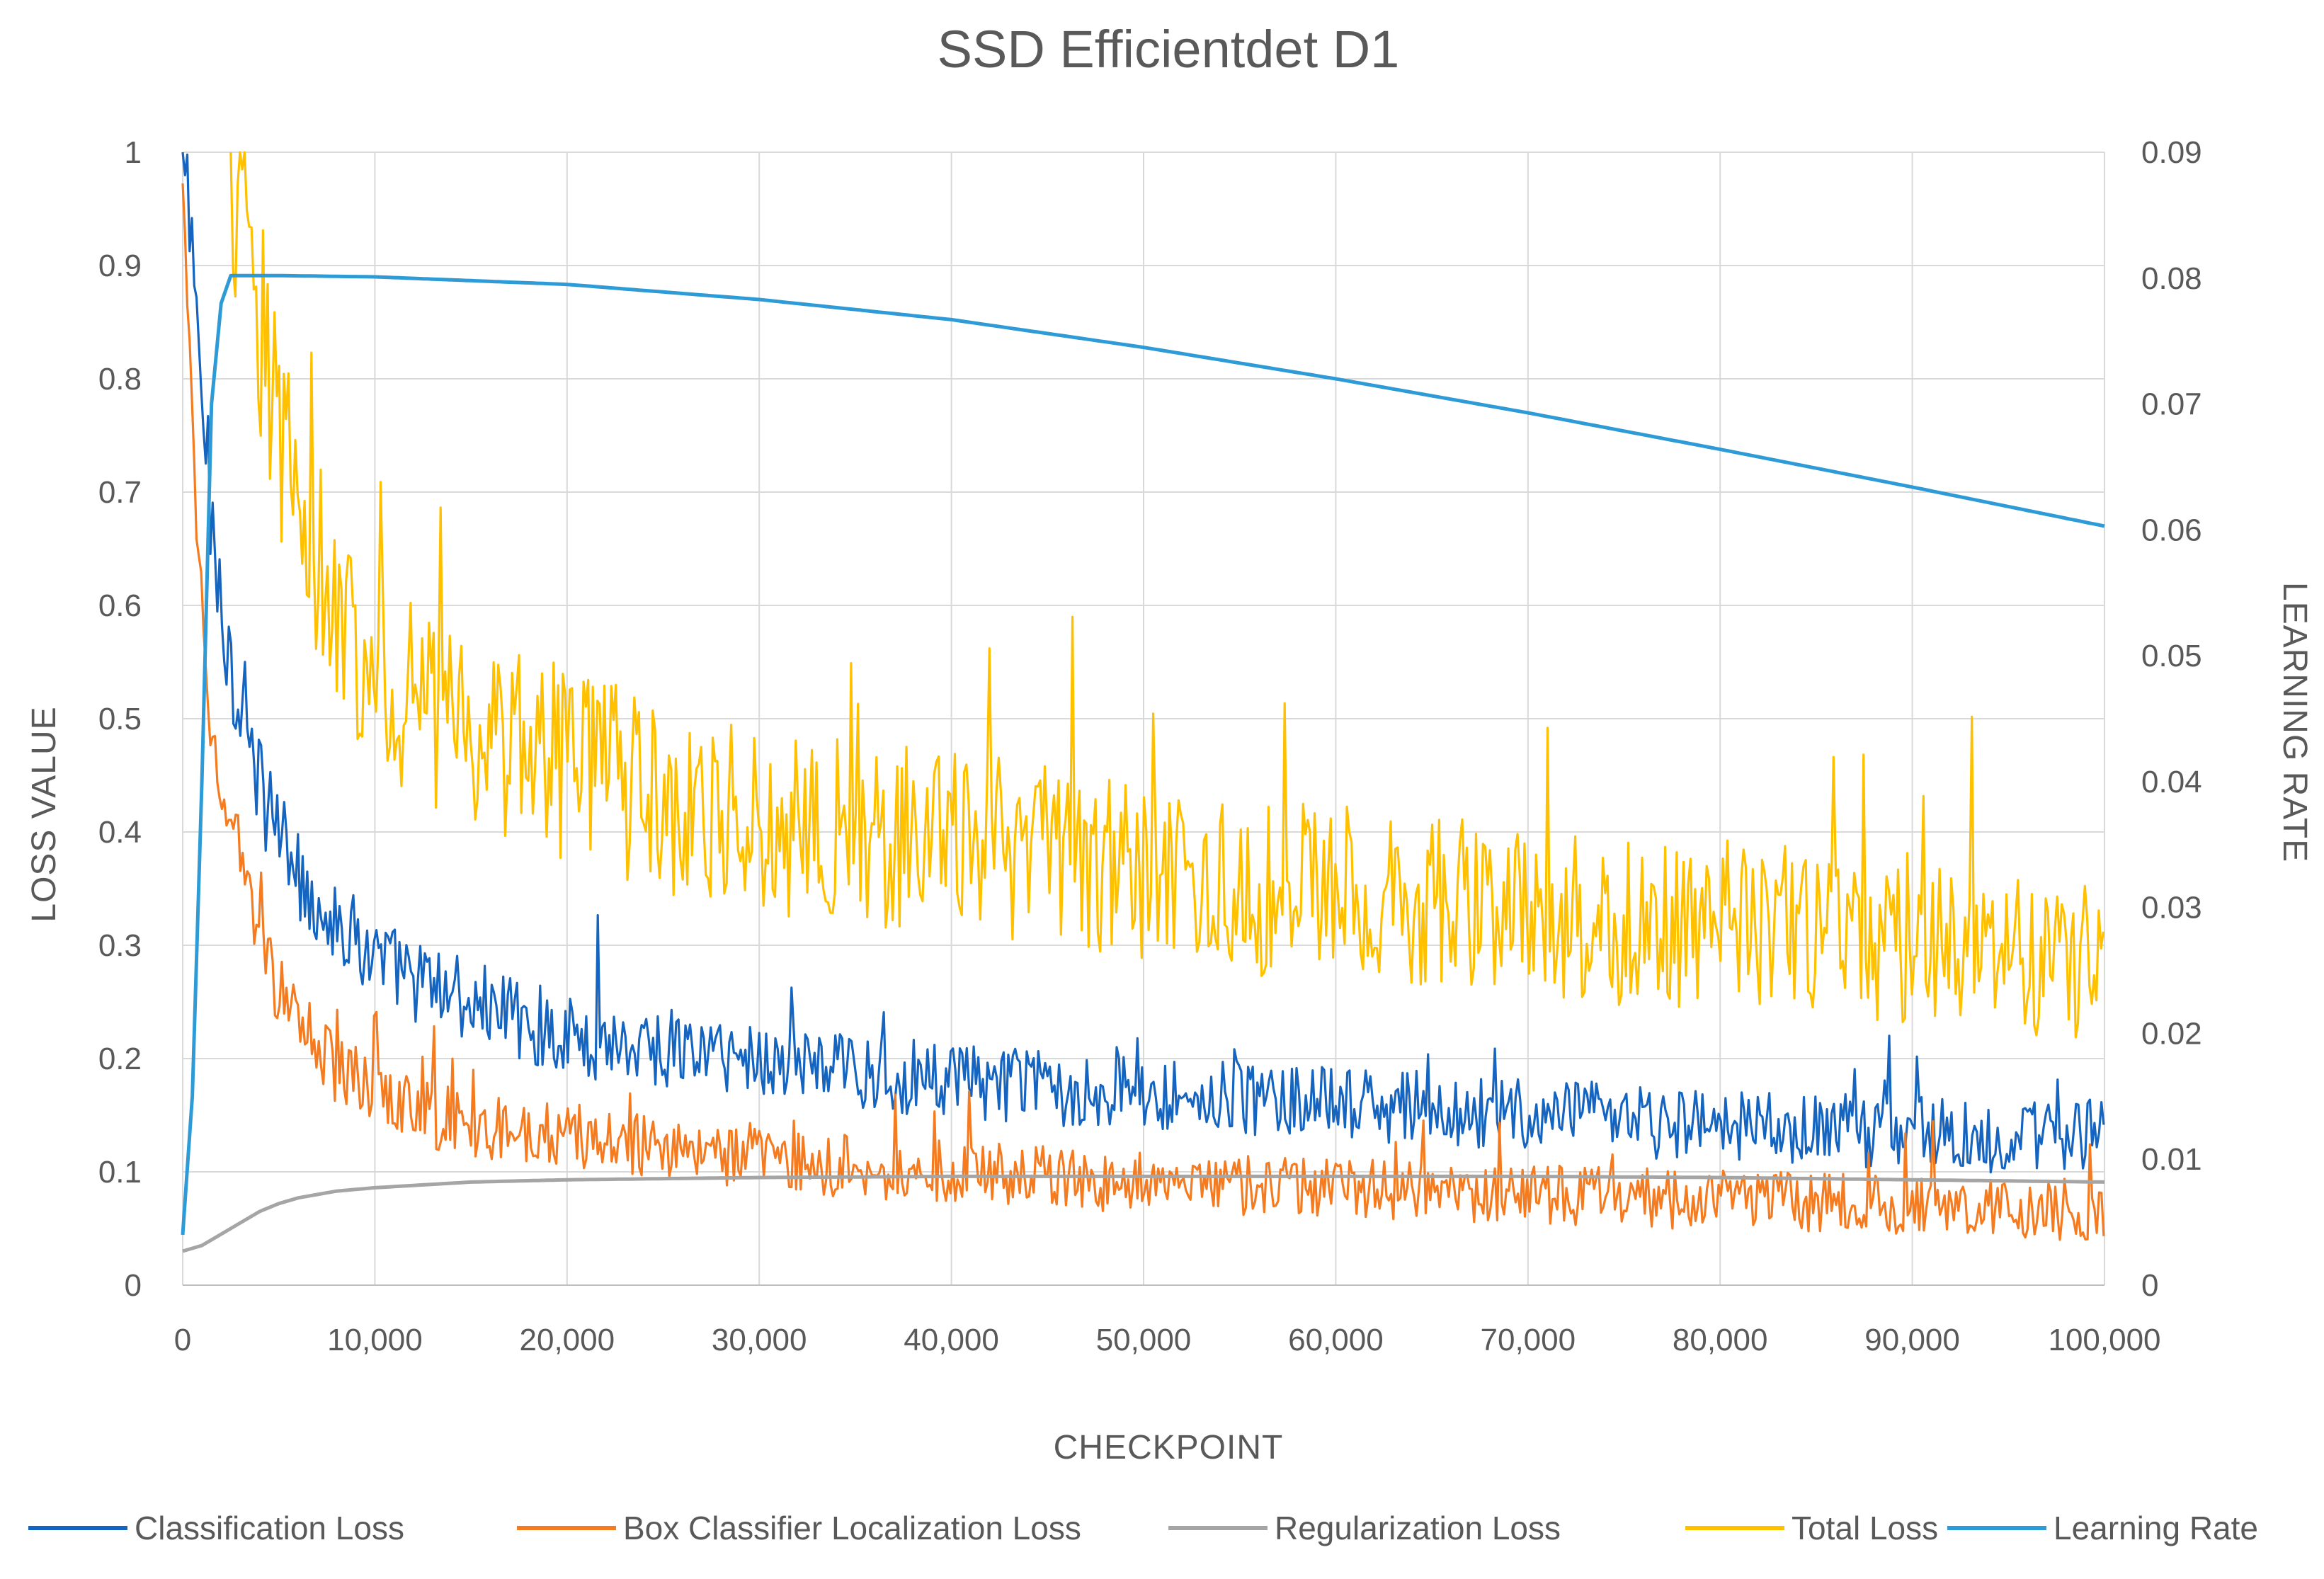 The height and width of the screenshot is (1579, 2324). I want to click on x-tick-label: 40,000, so click(951, 1340).